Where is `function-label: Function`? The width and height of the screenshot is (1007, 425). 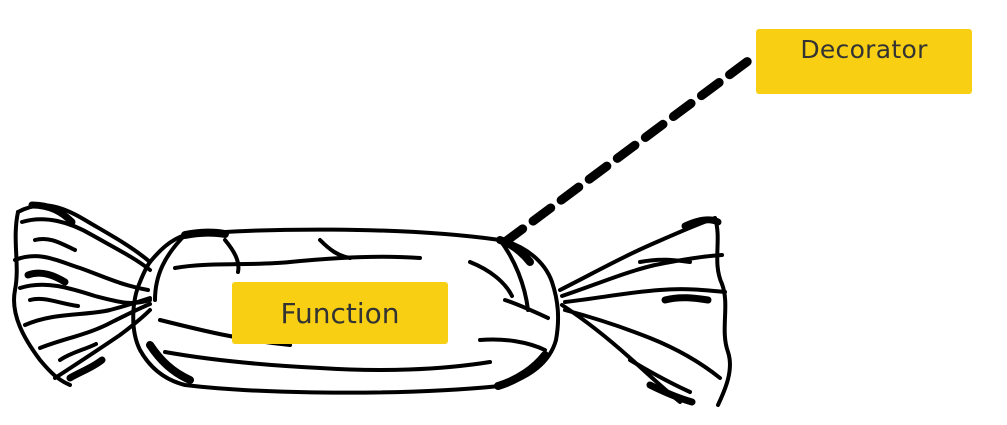
function-label: Function is located at coordinates (340, 313).